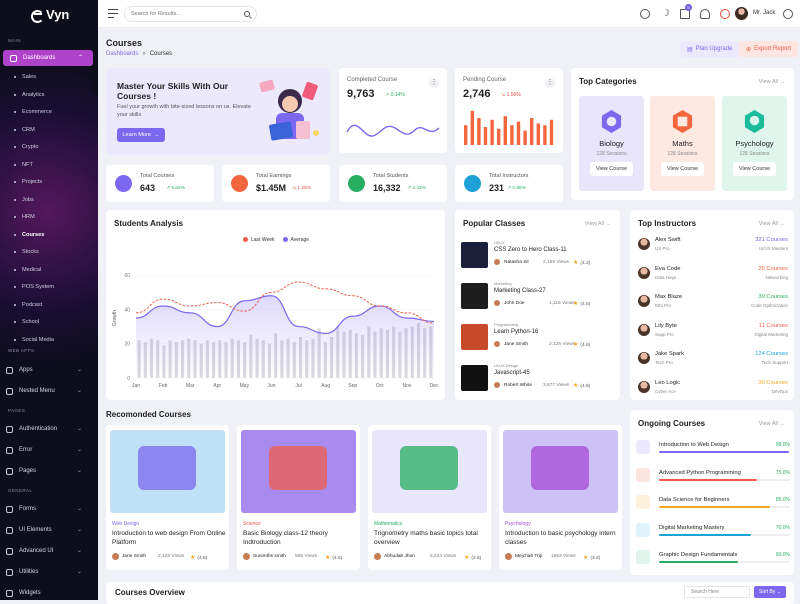 This screenshot has height=604, width=800. Describe the element at coordinates (30, 593) in the screenshot. I see `sidebar-item-label: Widgets` at that location.